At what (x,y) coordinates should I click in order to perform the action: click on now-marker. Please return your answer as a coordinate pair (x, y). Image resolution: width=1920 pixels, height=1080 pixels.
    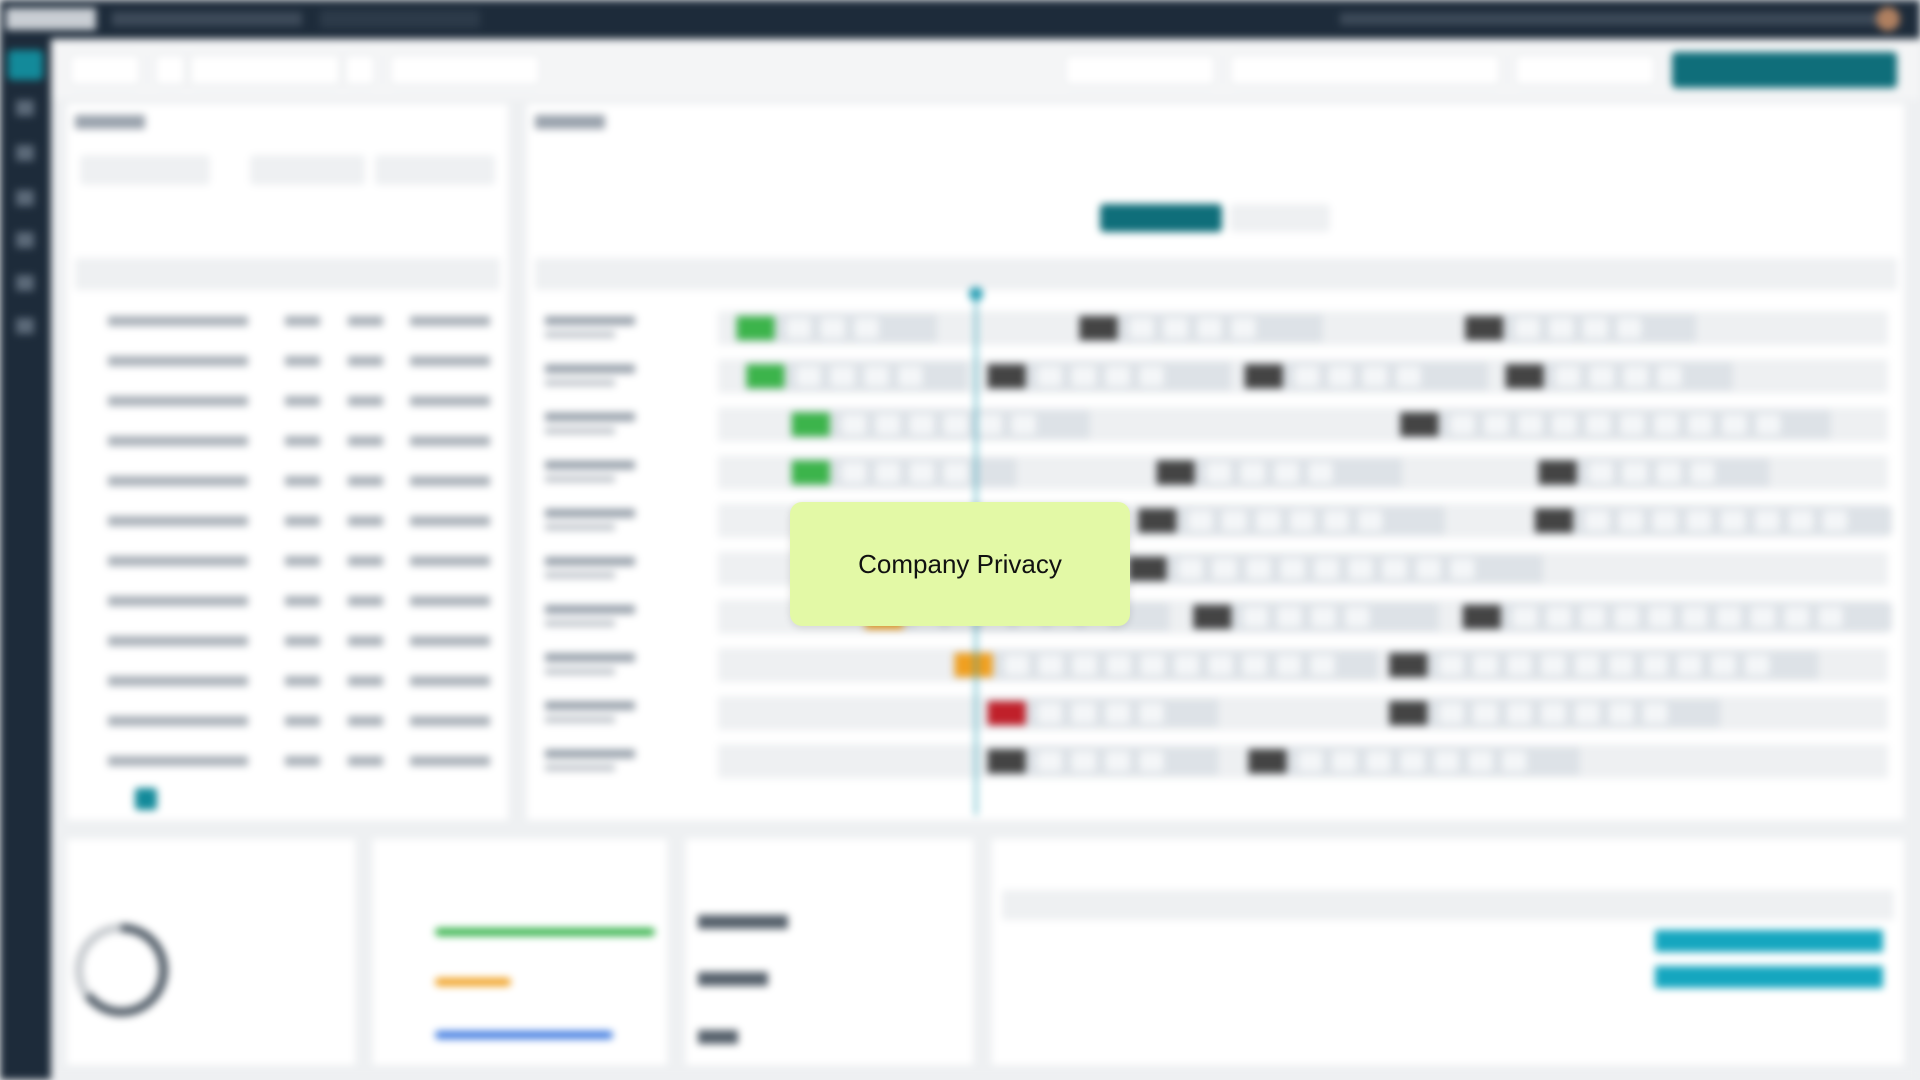
    Looking at the image, I should click on (976, 294).